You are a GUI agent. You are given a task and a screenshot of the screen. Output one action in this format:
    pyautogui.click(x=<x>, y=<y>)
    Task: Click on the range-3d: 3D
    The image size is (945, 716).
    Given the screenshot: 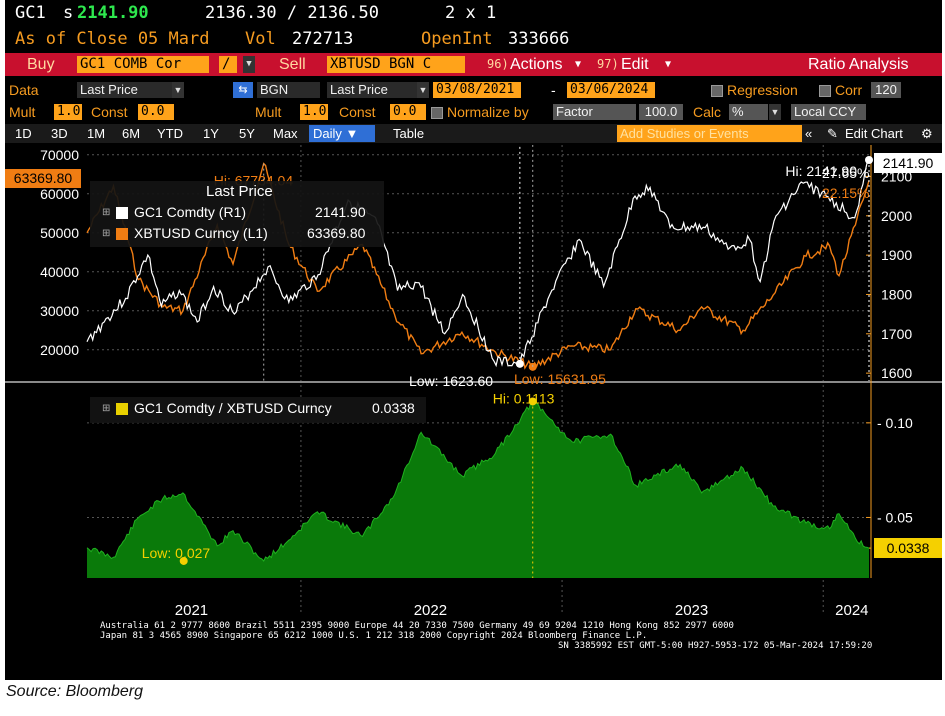 What is the action you would take?
    pyautogui.click(x=59, y=133)
    